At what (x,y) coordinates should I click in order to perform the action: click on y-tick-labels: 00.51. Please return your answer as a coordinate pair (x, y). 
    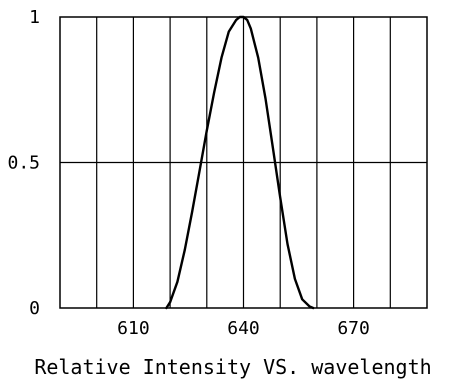
    Looking at the image, I should click on (23, 163).